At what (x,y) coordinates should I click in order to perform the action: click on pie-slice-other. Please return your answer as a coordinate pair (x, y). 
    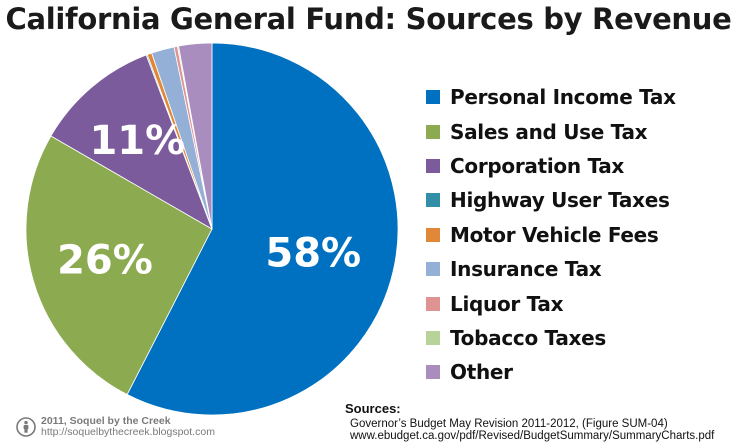
    Looking at the image, I should click on (195, 136).